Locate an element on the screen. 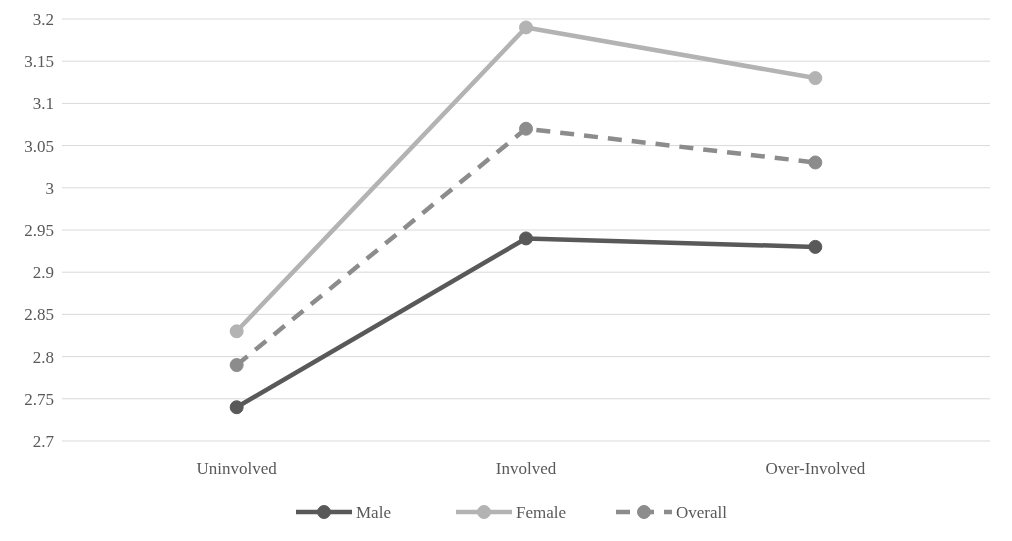  legend-label: Overall is located at coordinates (702, 512).